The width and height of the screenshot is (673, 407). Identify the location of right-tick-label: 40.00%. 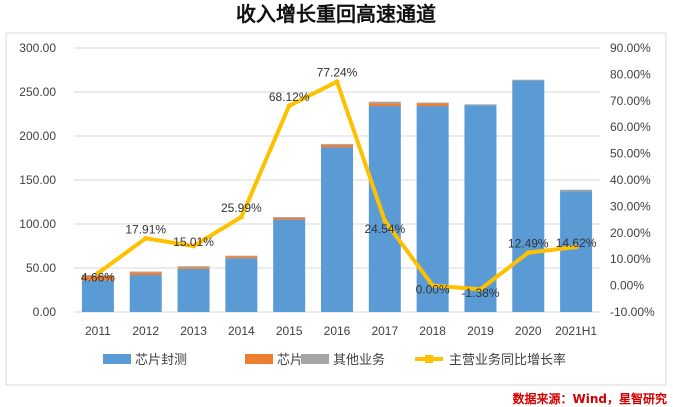
(630, 180).